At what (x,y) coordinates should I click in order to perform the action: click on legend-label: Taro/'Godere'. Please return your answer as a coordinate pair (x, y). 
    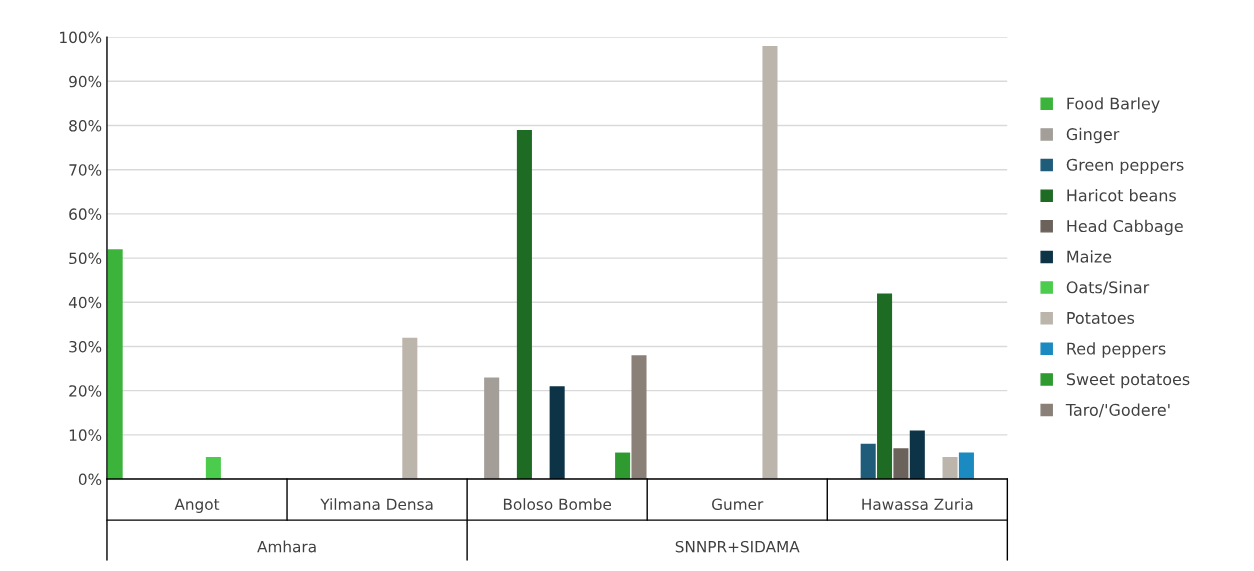
    Looking at the image, I should click on (1117, 410).